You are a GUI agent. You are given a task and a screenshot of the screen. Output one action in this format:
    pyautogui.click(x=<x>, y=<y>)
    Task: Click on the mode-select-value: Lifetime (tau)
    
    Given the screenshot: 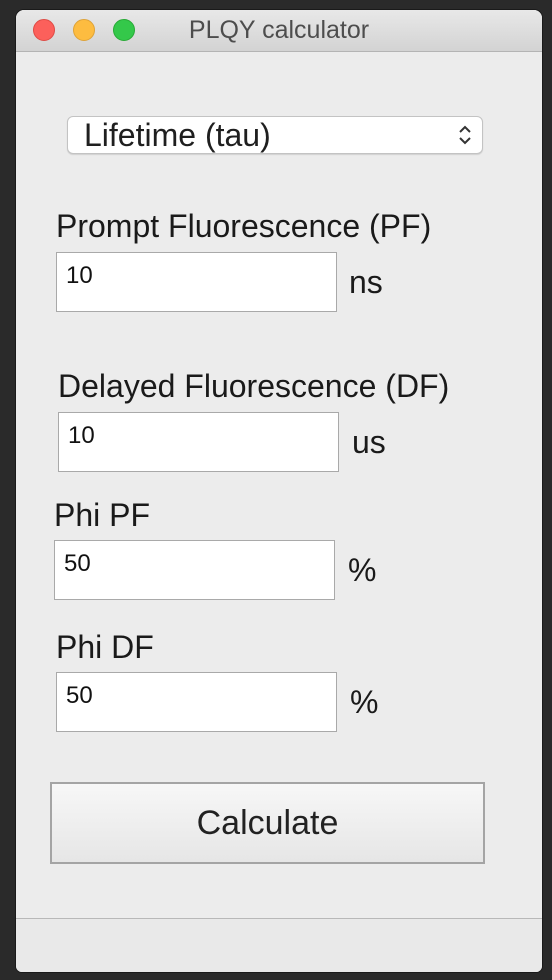 What is the action you would take?
    pyautogui.click(x=177, y=135)
    